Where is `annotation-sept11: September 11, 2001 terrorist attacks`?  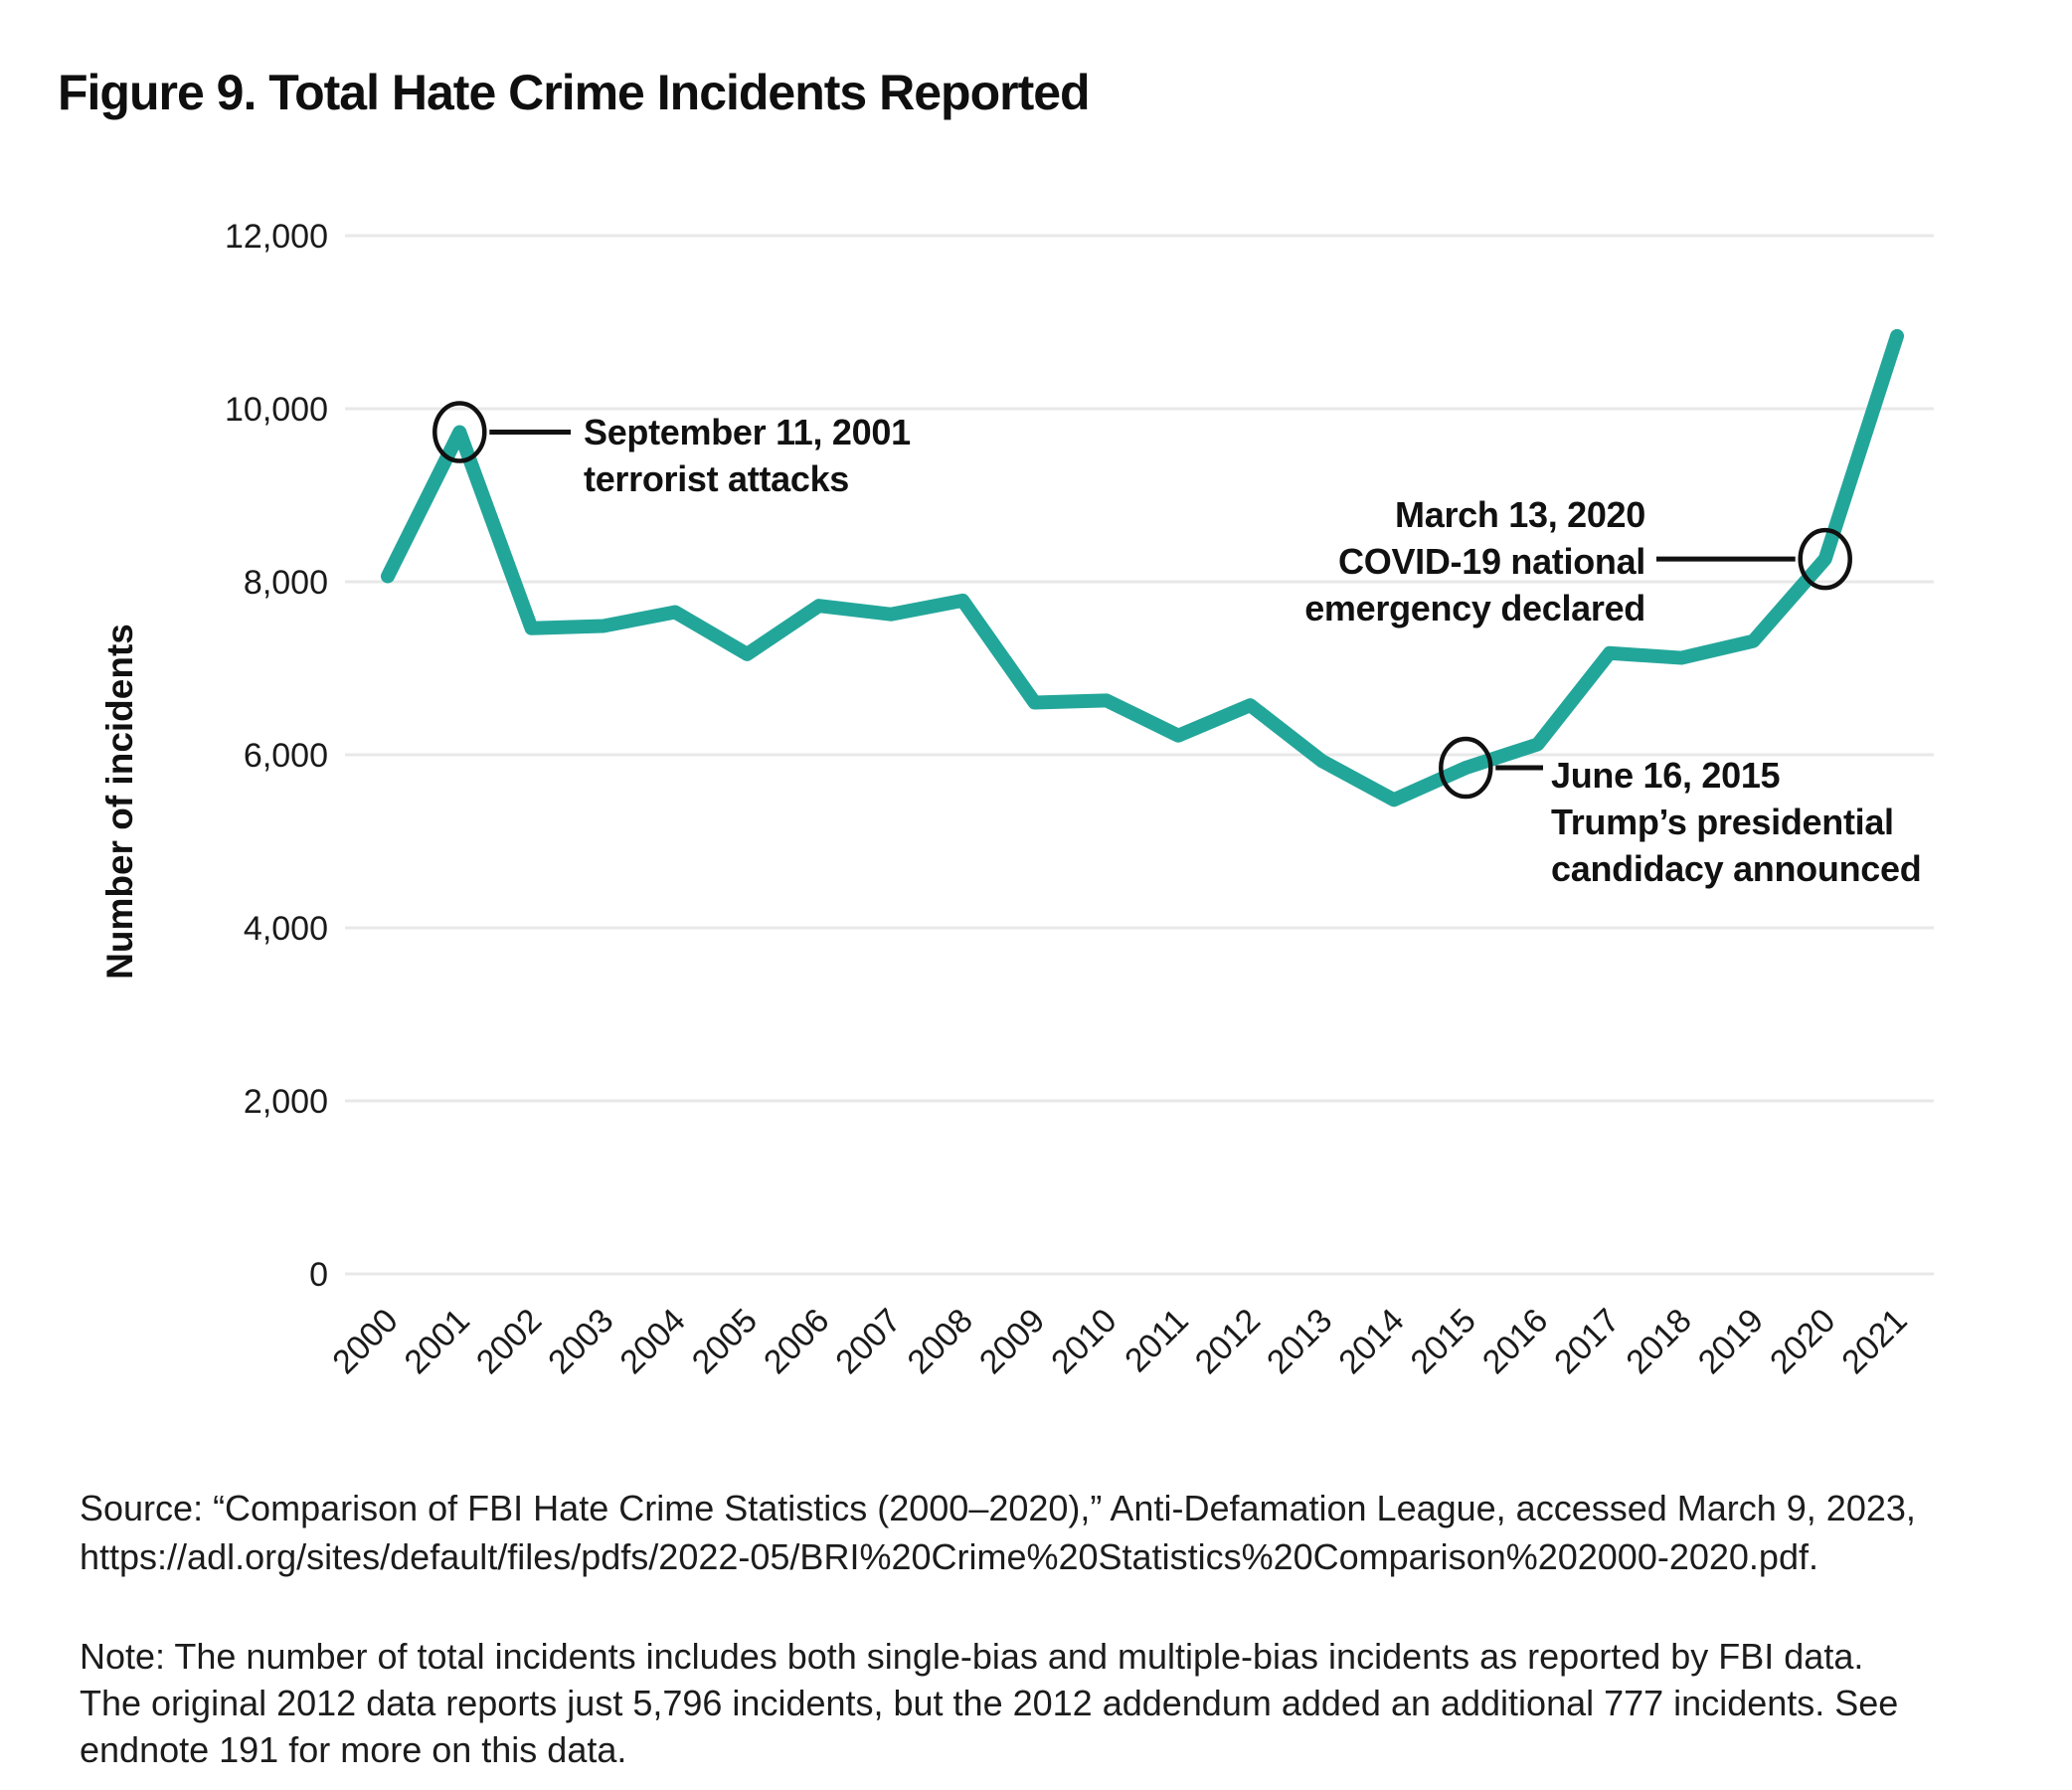 annotation-sept11: September 11, 2001 terrorist attacks is located at coordinates (748, 455).